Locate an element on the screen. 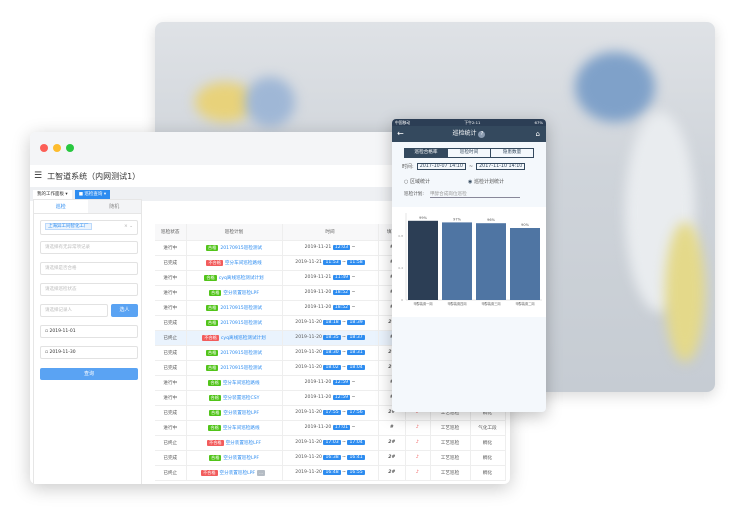 Image resolution: width=738 pixels, height=519 pixels. plan-cell: 合格 20170915巡检测试 is located at coordinates (234, 323).